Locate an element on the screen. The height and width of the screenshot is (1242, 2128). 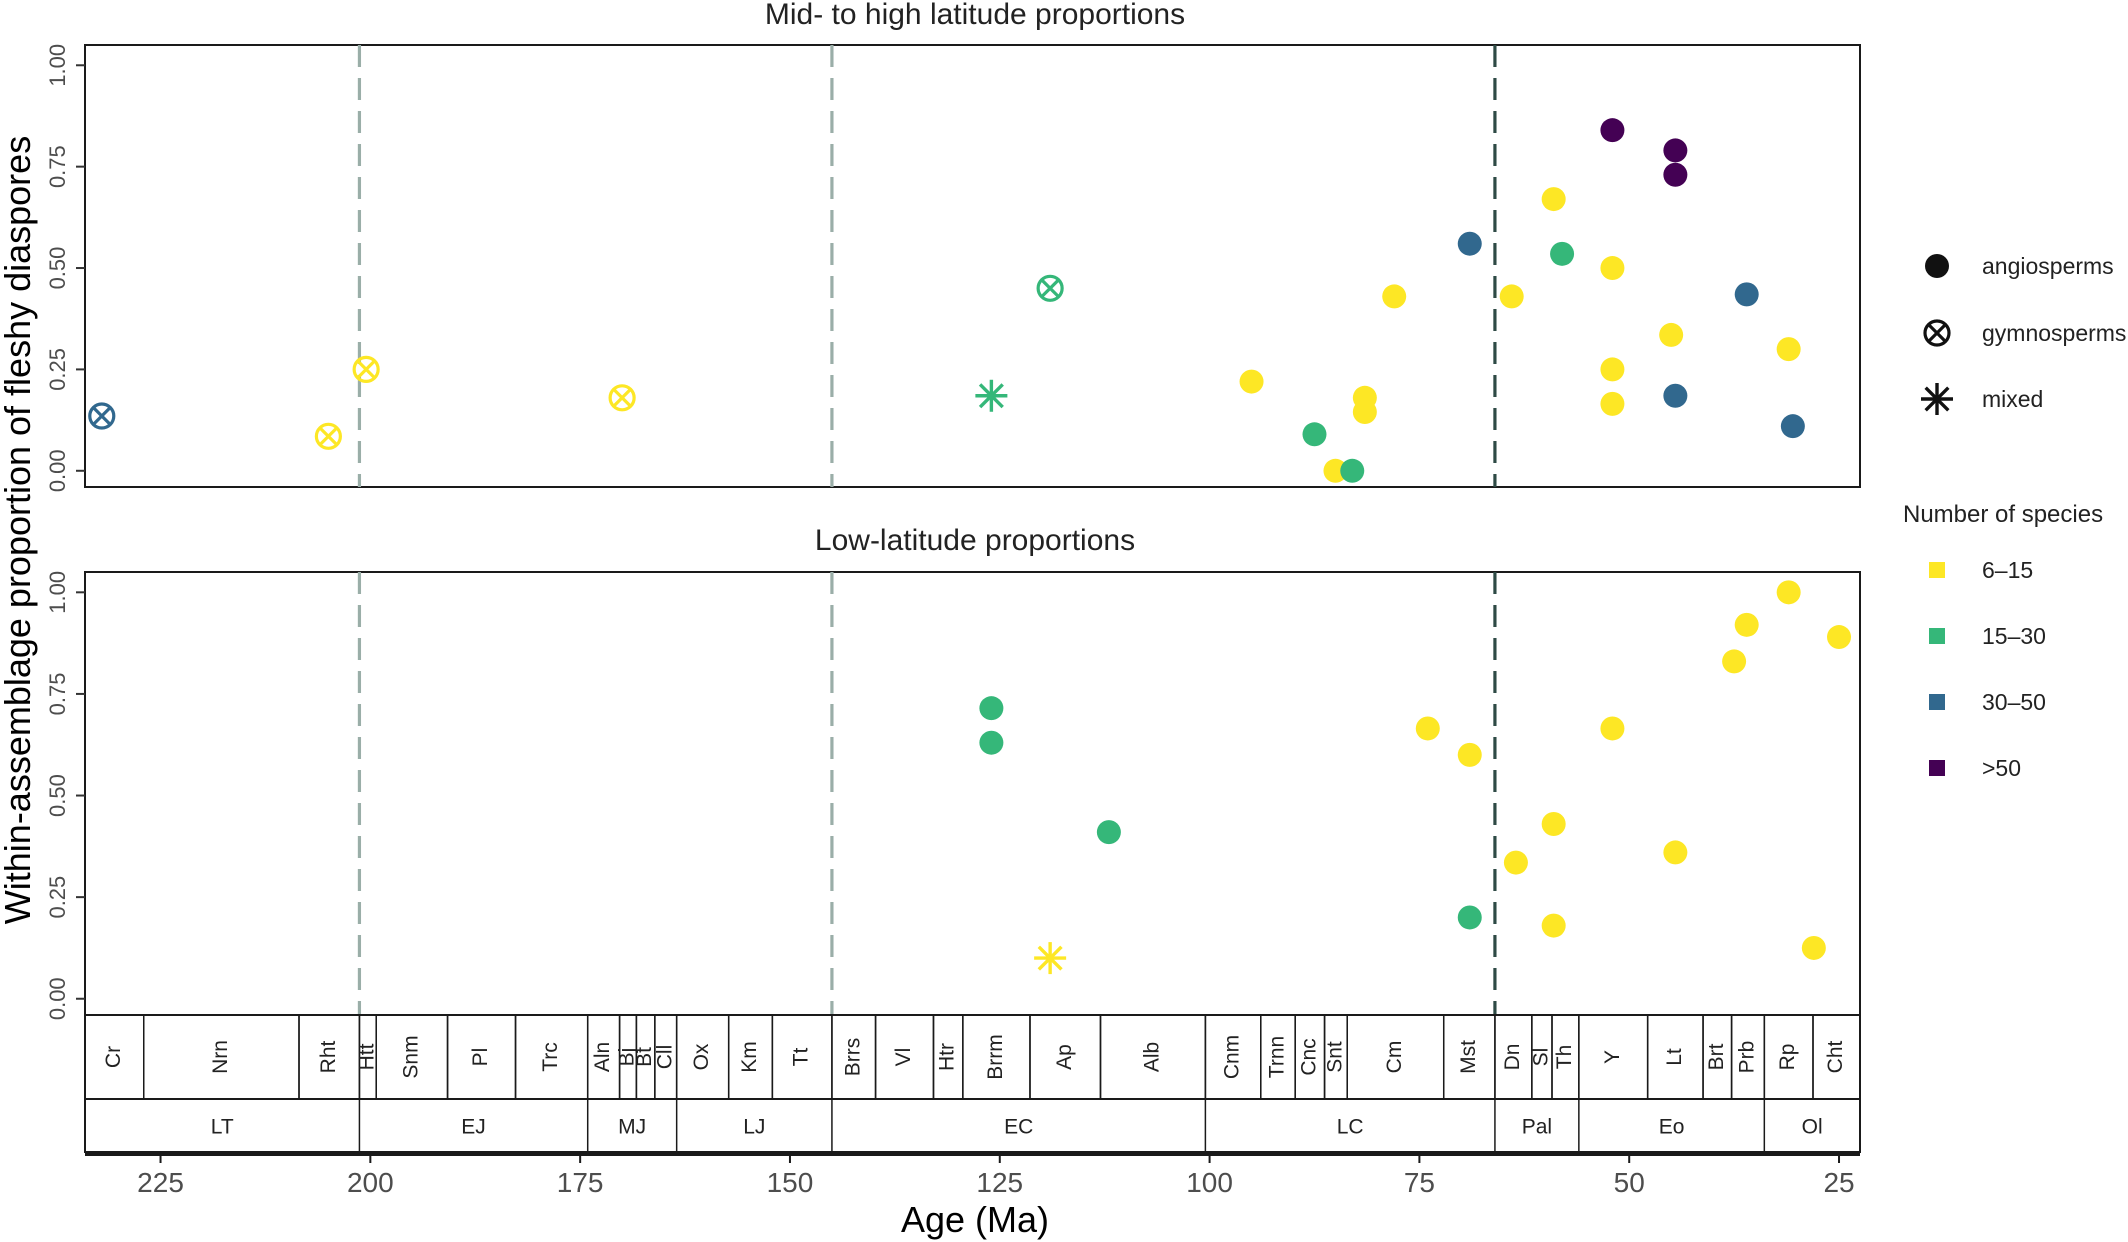
epoch-label: Pal is located at coordinates (1537, 1127).